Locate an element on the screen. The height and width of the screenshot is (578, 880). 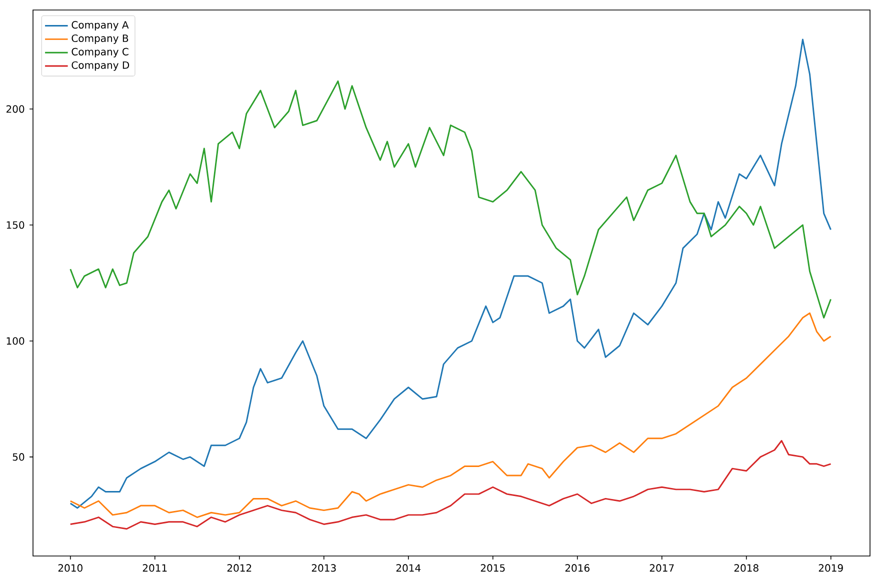
legend-label: Company A is located at coordinates (100, 26).